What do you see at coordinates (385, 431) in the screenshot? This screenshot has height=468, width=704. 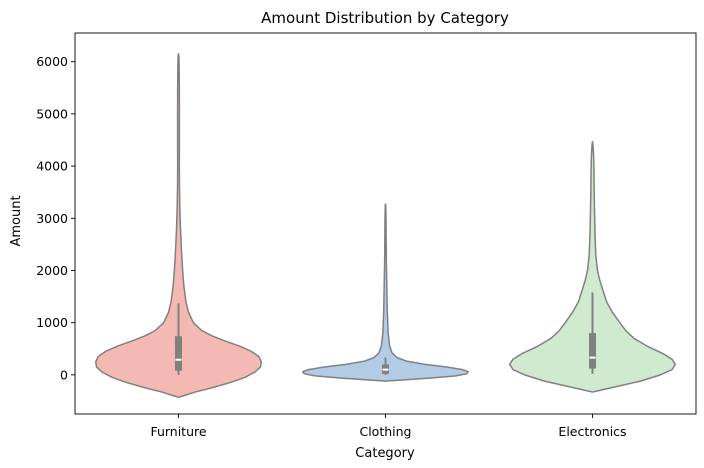 I see `x-tick-label-clothing: Clothing` at bounding box center [385, 431].